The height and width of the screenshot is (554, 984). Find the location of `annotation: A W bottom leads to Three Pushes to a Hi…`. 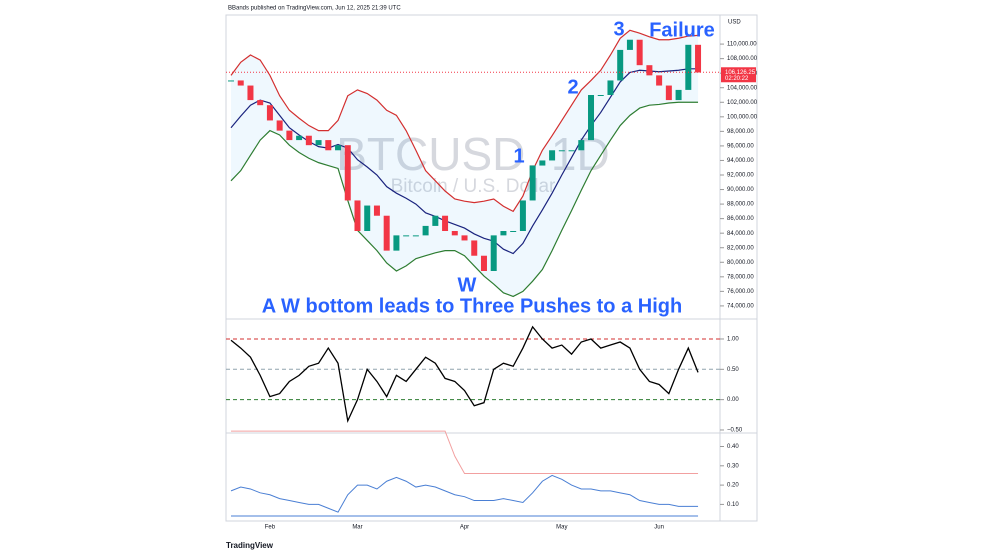

annotation: A W bottom leads to Three Pushes to a Hi… is located at coordinates (472, 306).